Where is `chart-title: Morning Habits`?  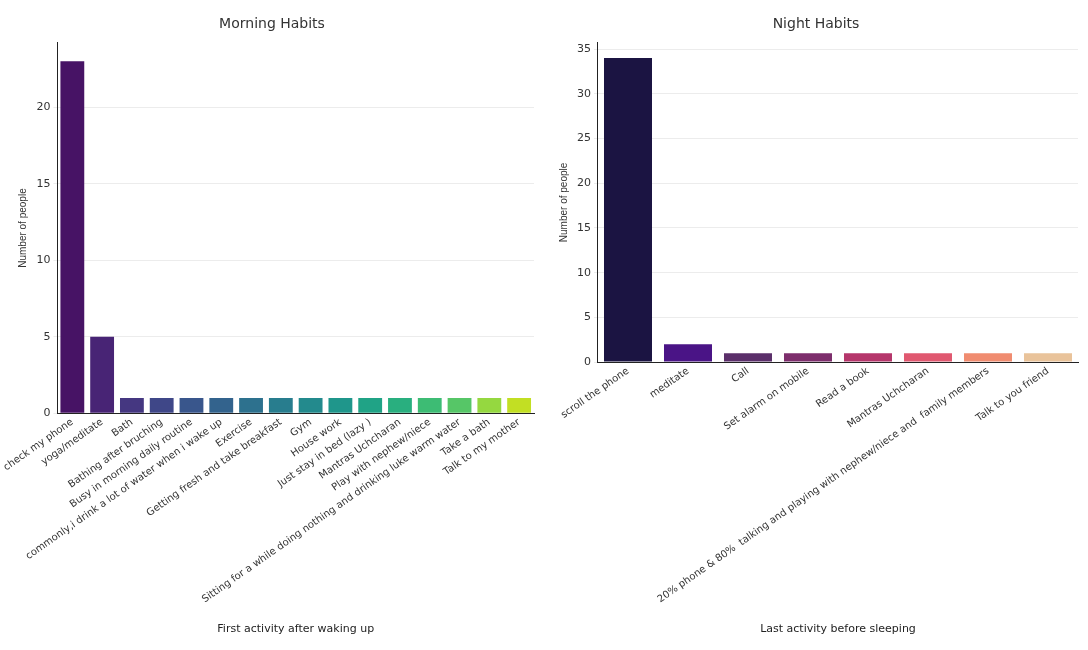
chart-title: Morning Habits is located at coordinates (272, 23).